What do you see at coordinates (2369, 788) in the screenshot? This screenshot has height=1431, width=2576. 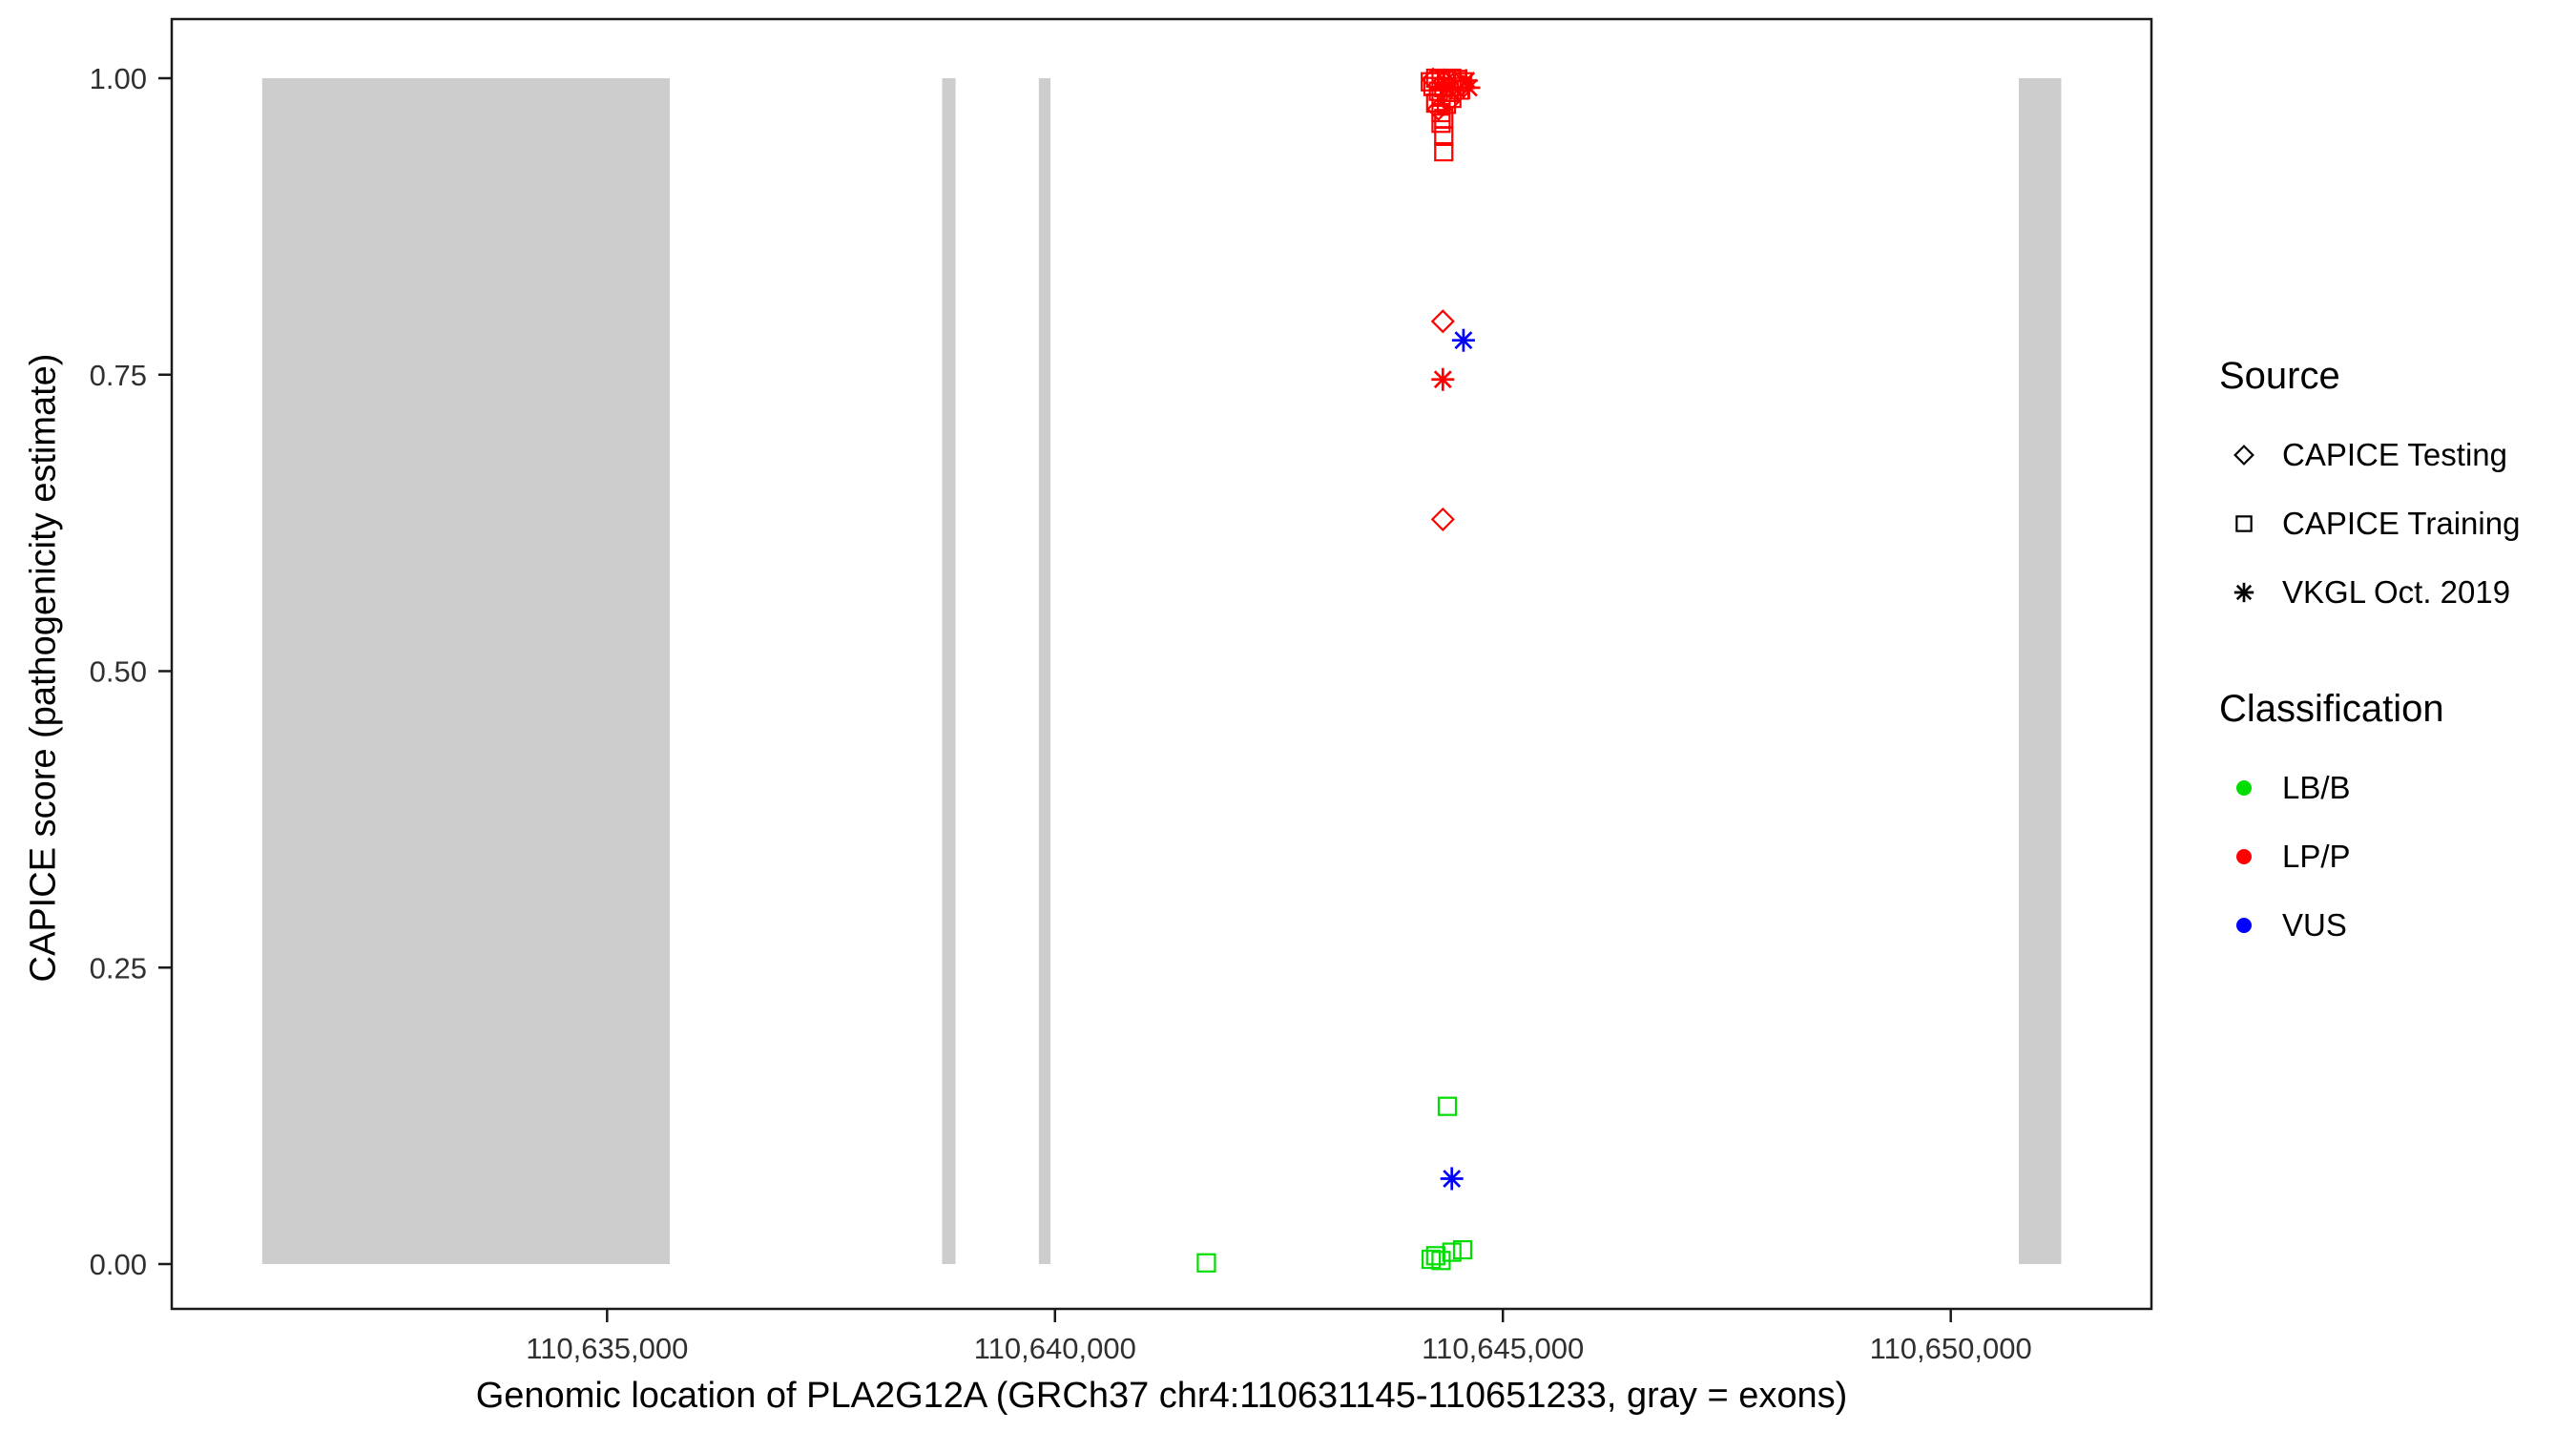 I see `legend-item: LB/B` at bounding box center [2369, 788].